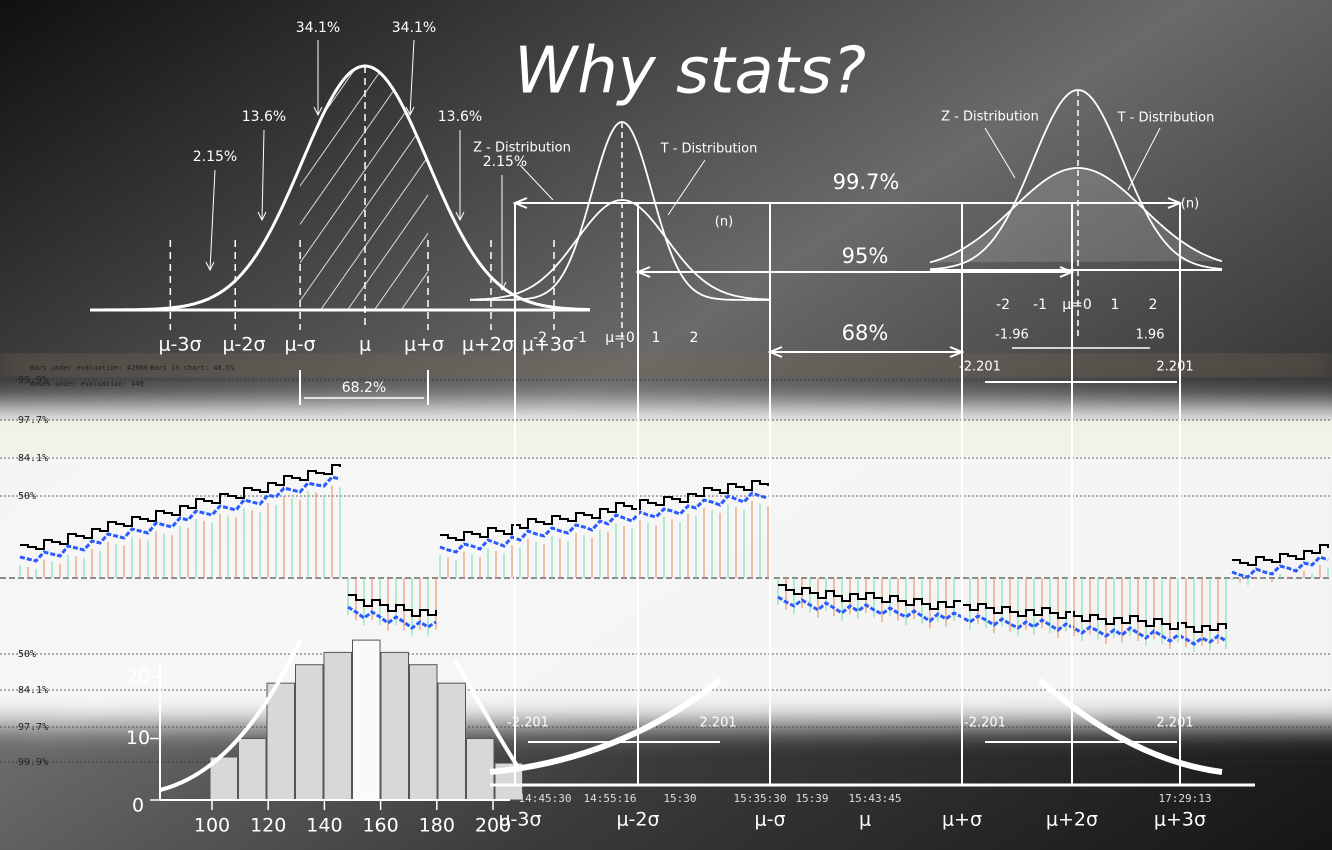  Describe the element at coordinates (493, 826) in the screenshot. I see `x-tick-label: 200` at that location.